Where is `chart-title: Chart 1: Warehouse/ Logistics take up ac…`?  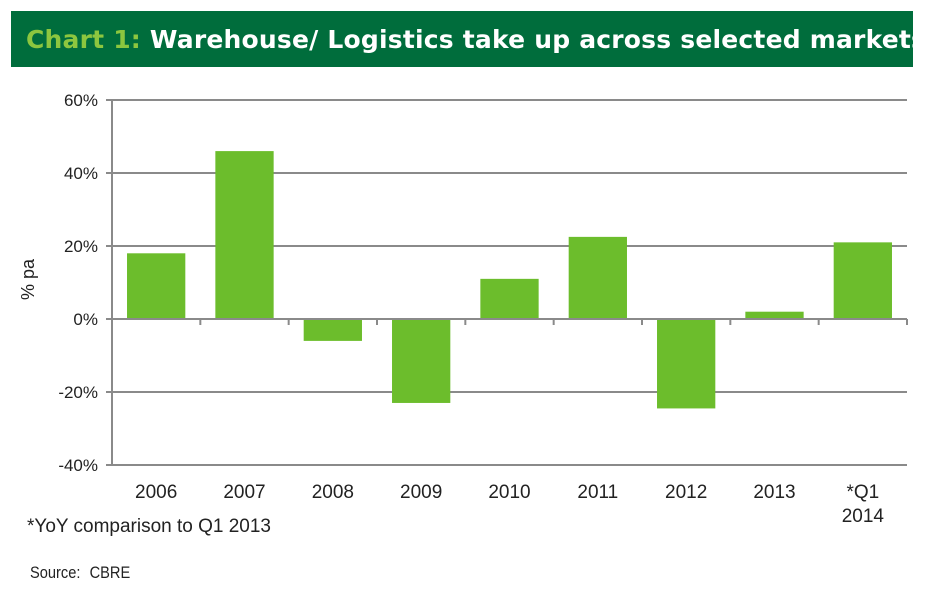 chart-title: Chart 1: Warehouse/ Logistics take up ac… is located at coordinates (476, 39).